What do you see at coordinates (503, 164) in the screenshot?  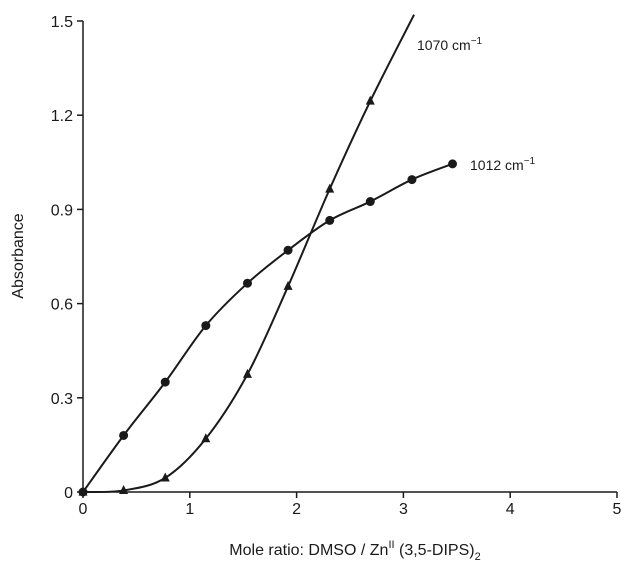 I see `series-label-1012: 1012 cm−1` at bounding box center [503, 164].